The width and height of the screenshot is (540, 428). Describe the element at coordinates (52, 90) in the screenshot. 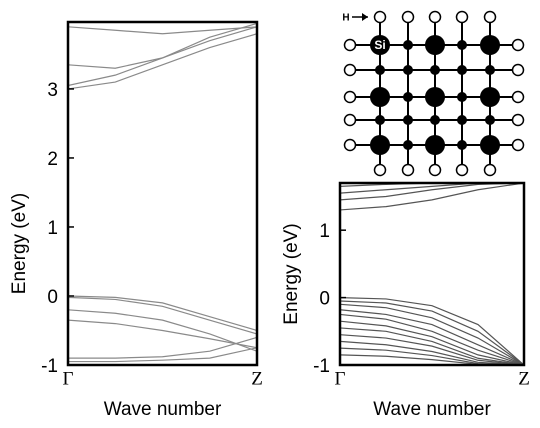

I see `y-tick-label: 3` at that location.